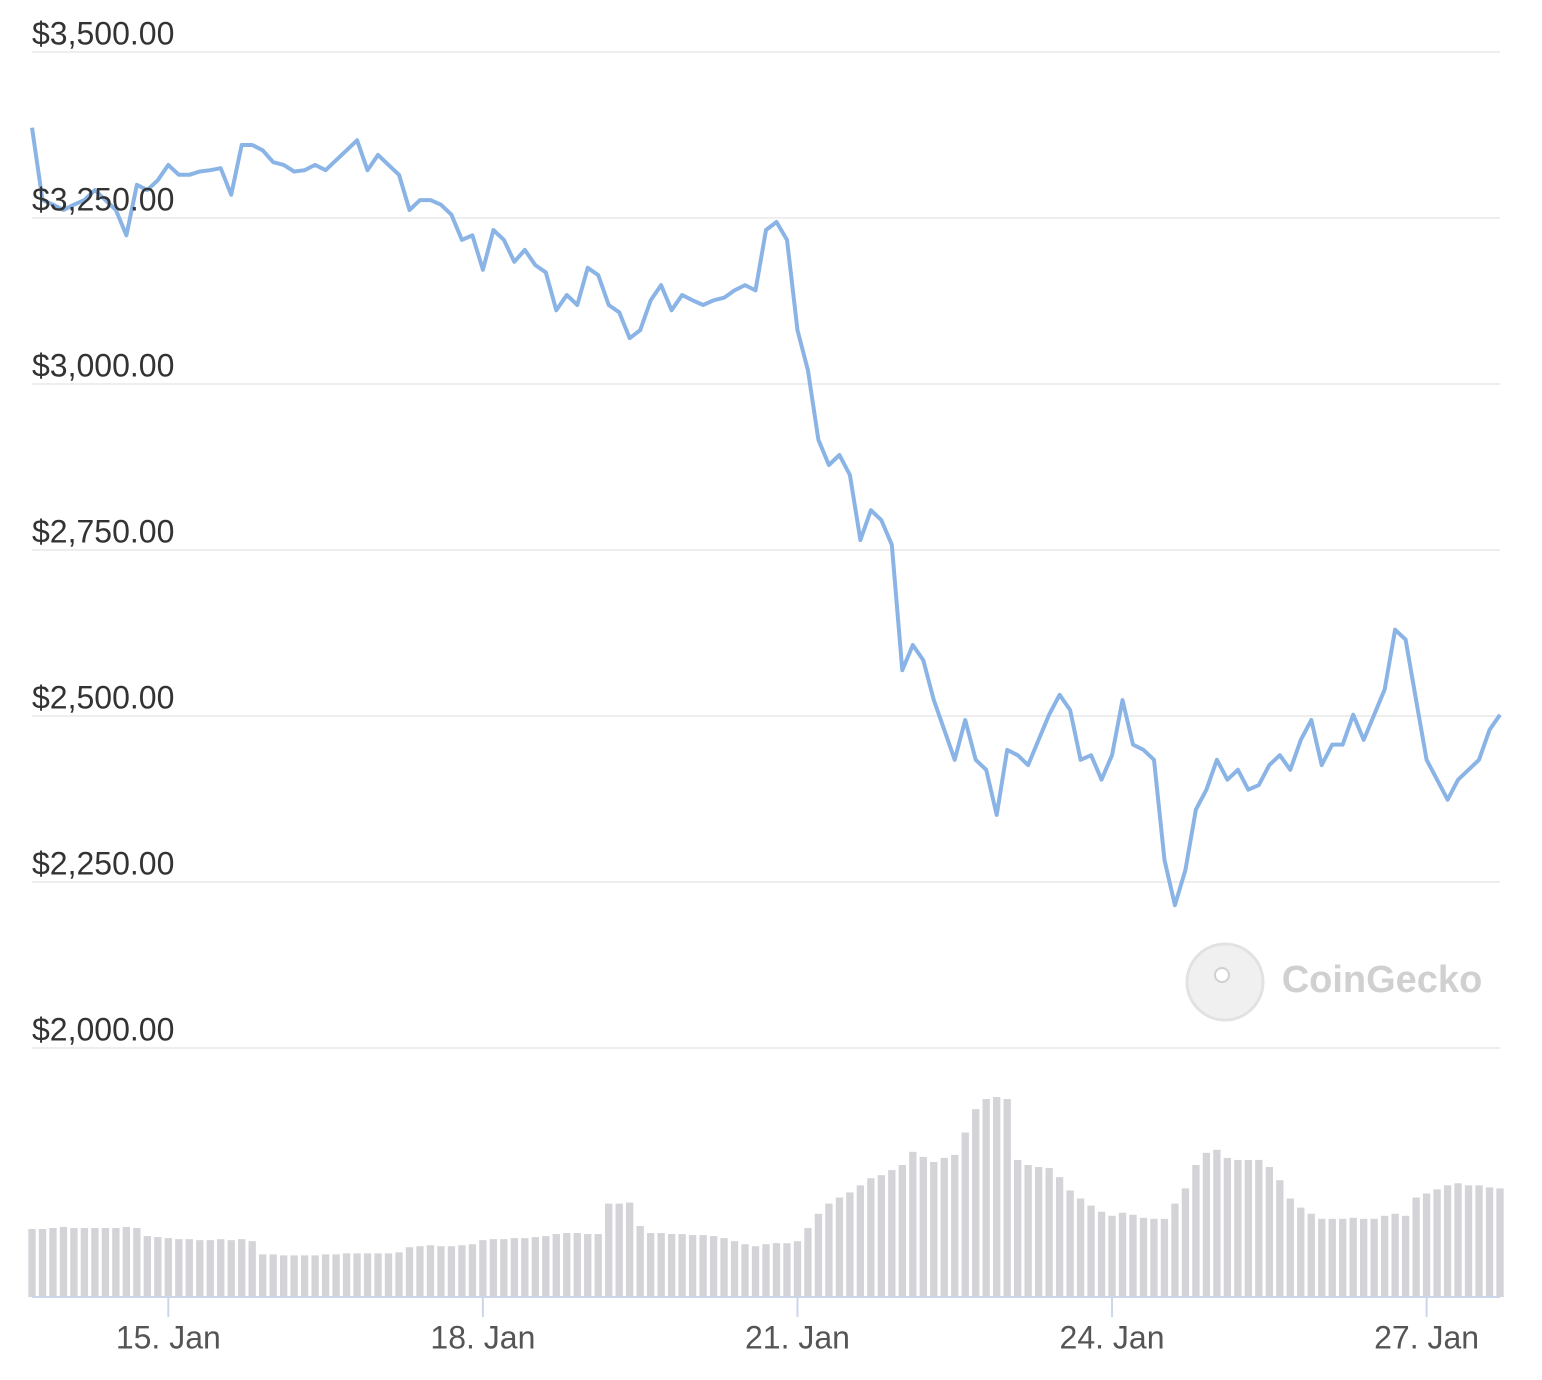 Image resolution: width=1542 pixels, height=1380 pixels. What do you see at coordinates (482, 1337) in the screenshot?
I see `x-tick-label: 18. Jan` at bounding box center [482, 1337].